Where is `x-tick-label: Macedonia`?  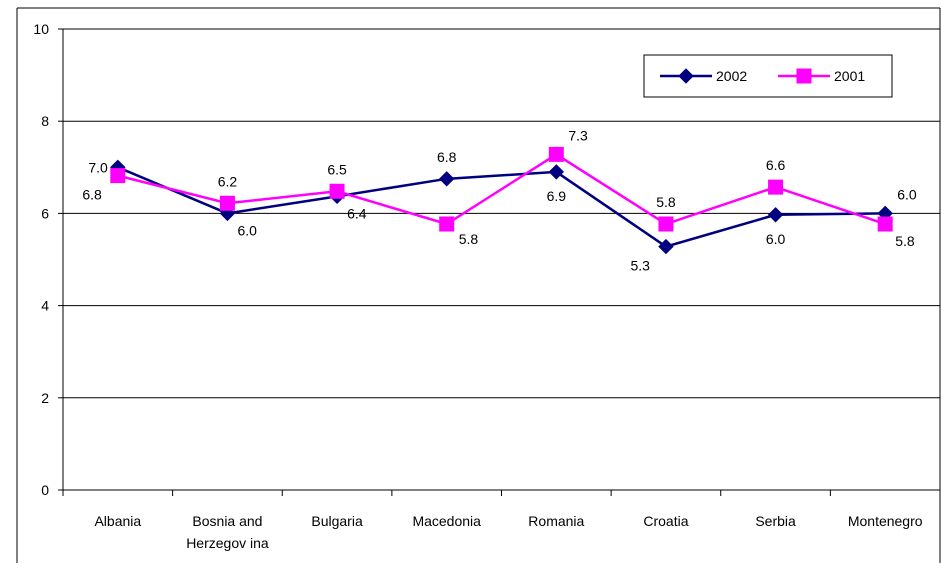 x-tick-label: Macedonia is located at coordinates (446, 521).